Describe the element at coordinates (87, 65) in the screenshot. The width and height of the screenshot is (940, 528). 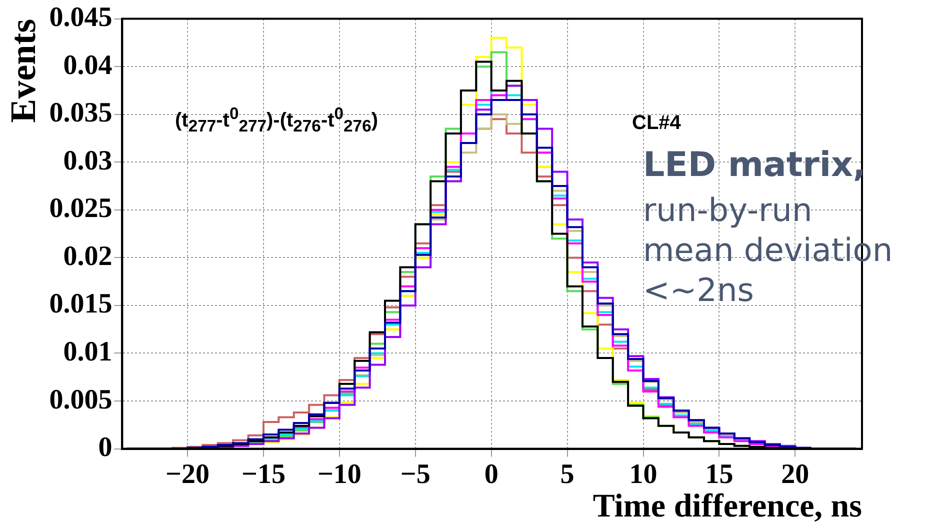
I see `y-tick-label: 0.04` at that location.